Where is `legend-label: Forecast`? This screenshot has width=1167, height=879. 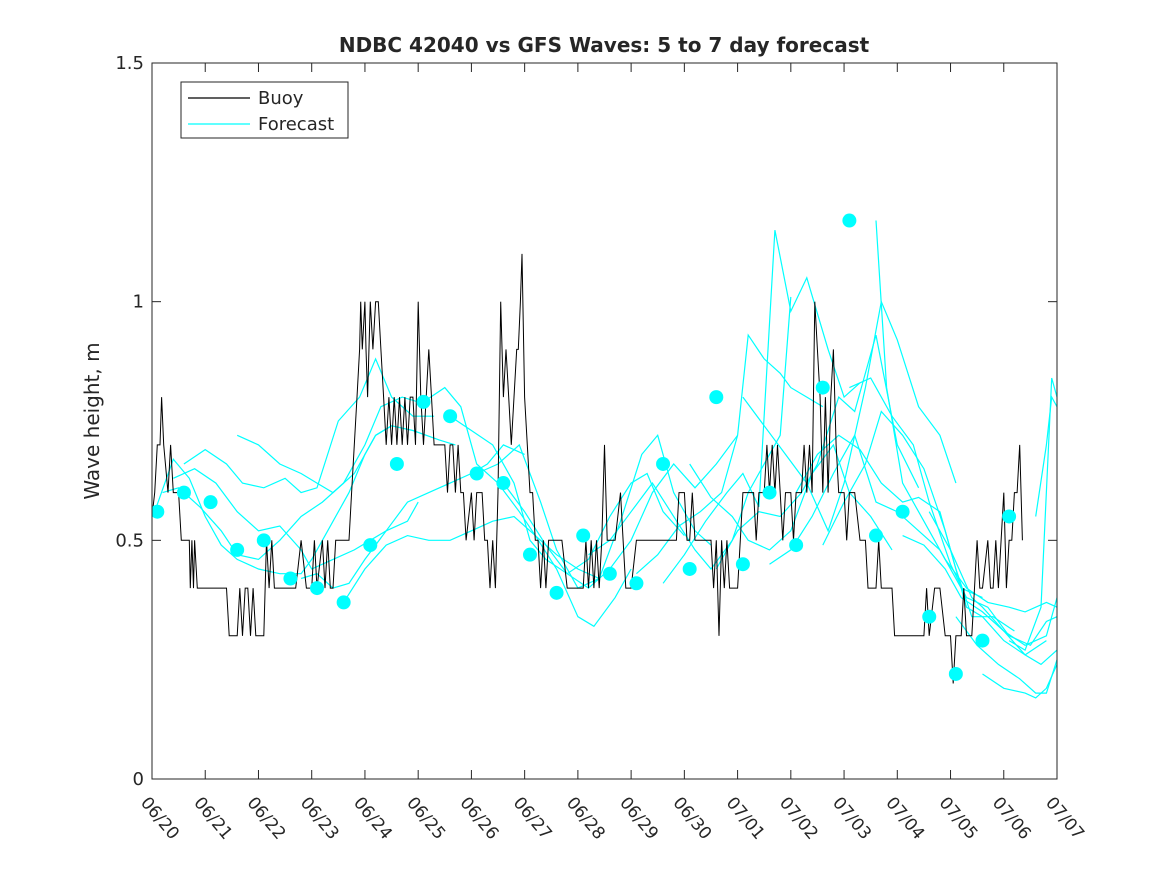 legend-label: Forecast is located at coordinates (296, 124).